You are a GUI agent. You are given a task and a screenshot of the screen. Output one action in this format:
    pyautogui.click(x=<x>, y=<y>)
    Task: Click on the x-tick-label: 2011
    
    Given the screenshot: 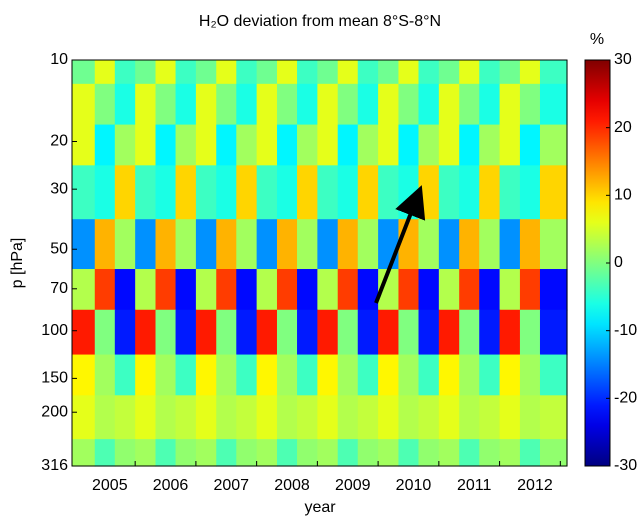 What is the action you would take?
    pyautogui.click(x=474, y=485)
    